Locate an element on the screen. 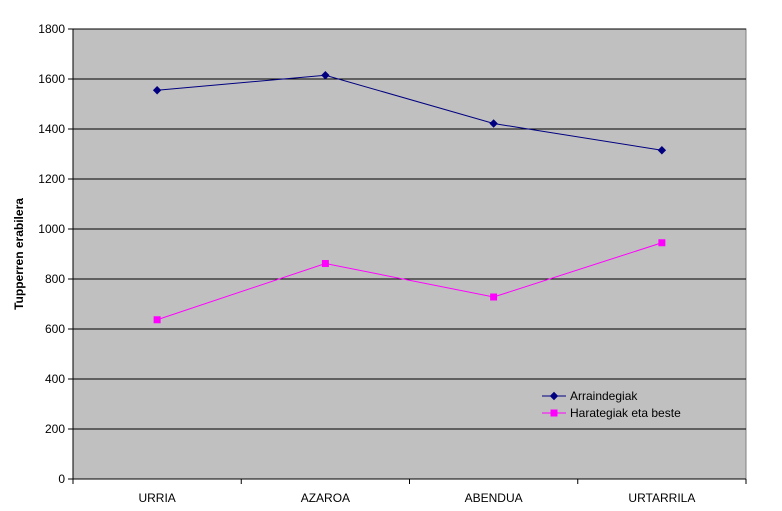 The width and height of the screenshot is (782, 511). x-tick-label: URTARRILA is located at coordinates (661, 498).